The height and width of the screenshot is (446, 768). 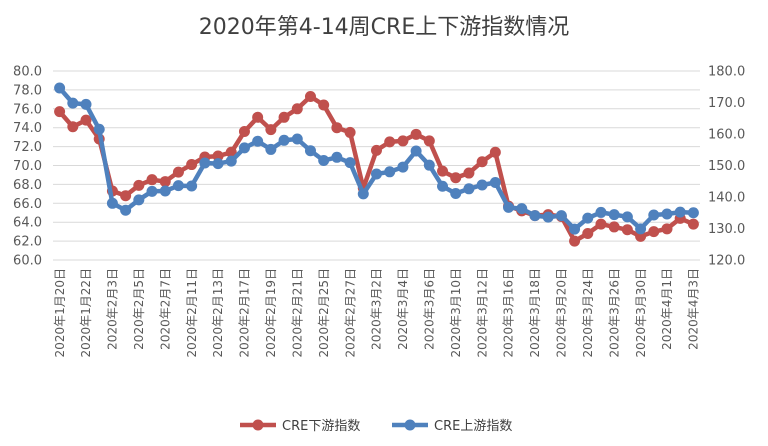 What do you see at coordinates (614, 312) in the screenshot?
I see `x-tick-label: 2020年3月26日` at bounding box center [614, 312].